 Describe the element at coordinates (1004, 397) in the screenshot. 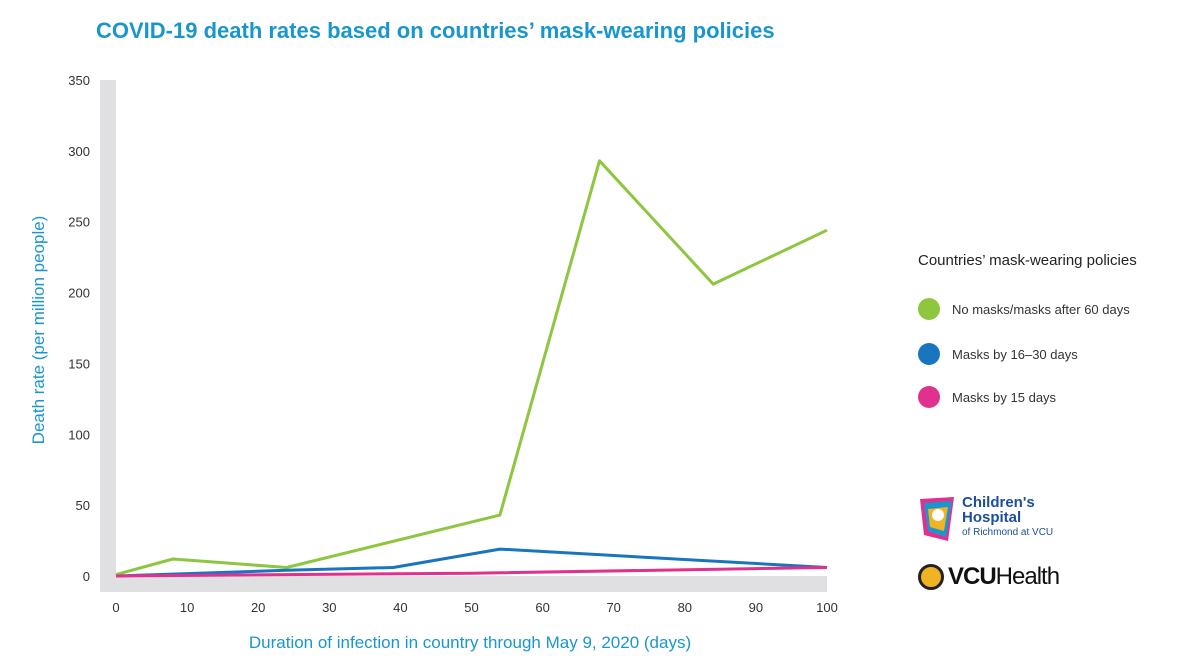

I see `legend-label-masks-15: Masks by 15 days` at that location.